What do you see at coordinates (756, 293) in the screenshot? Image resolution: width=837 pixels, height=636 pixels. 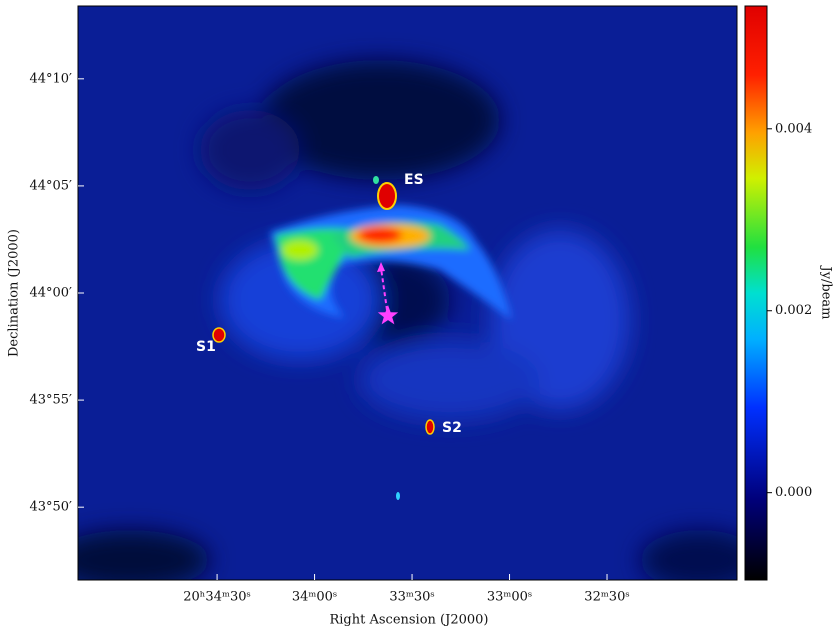 I see `colorbar` at bounding box center [756, 293].